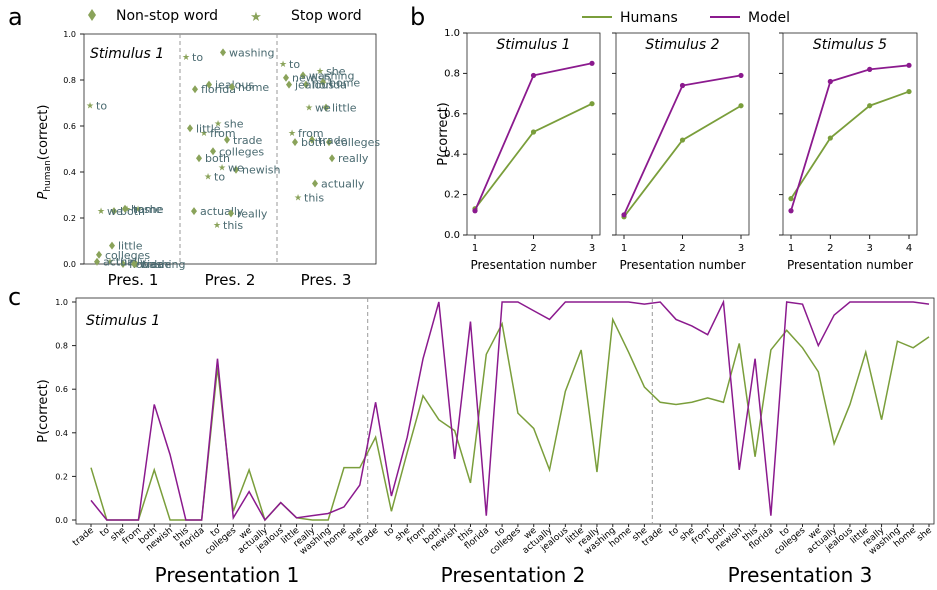 This screenshot has height=590, width=937. I want to click on legend-diamond-marker, so click(92, 15).